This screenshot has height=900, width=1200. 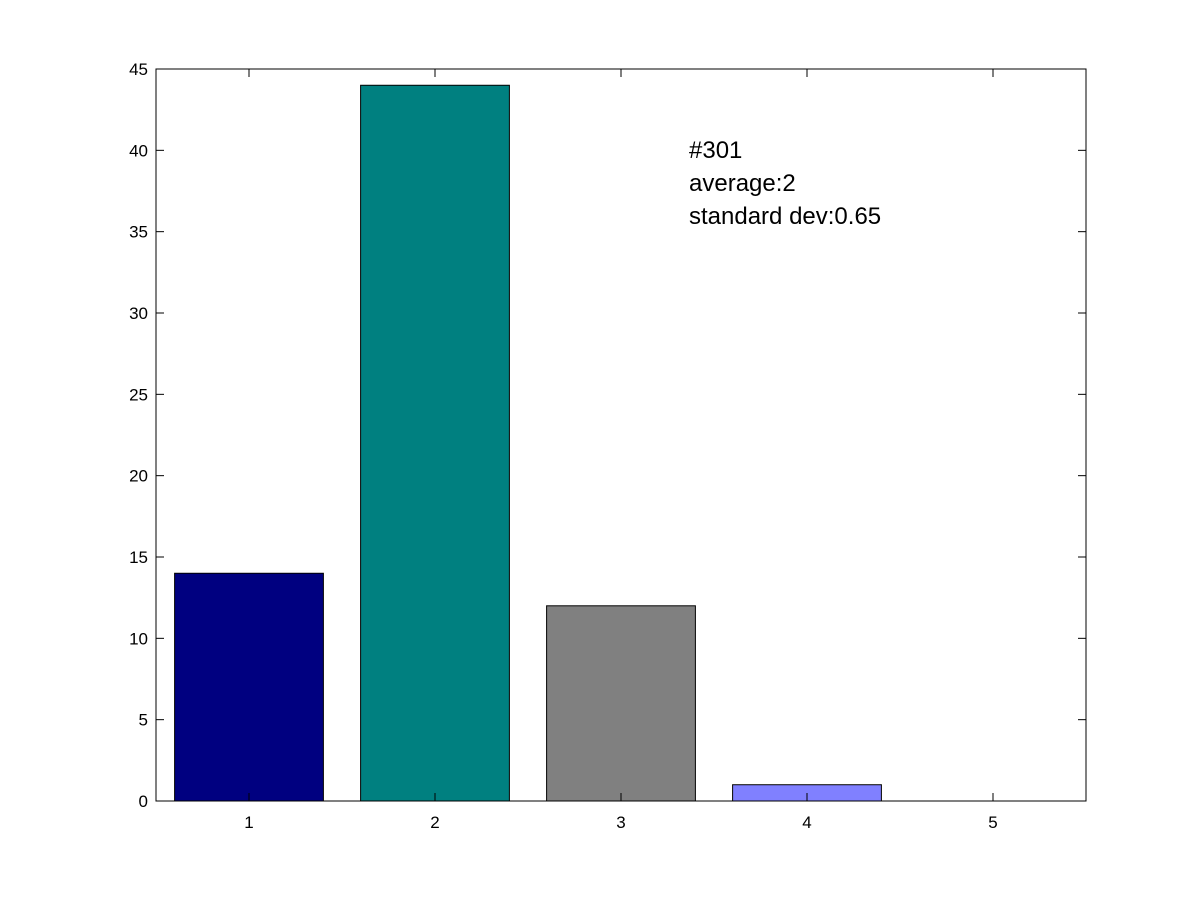 What do you see at coordinates (785, 216) in the screenshot?
I see `annotation-std-dev: standard dev:0.65` at bounding box center [785, 216].